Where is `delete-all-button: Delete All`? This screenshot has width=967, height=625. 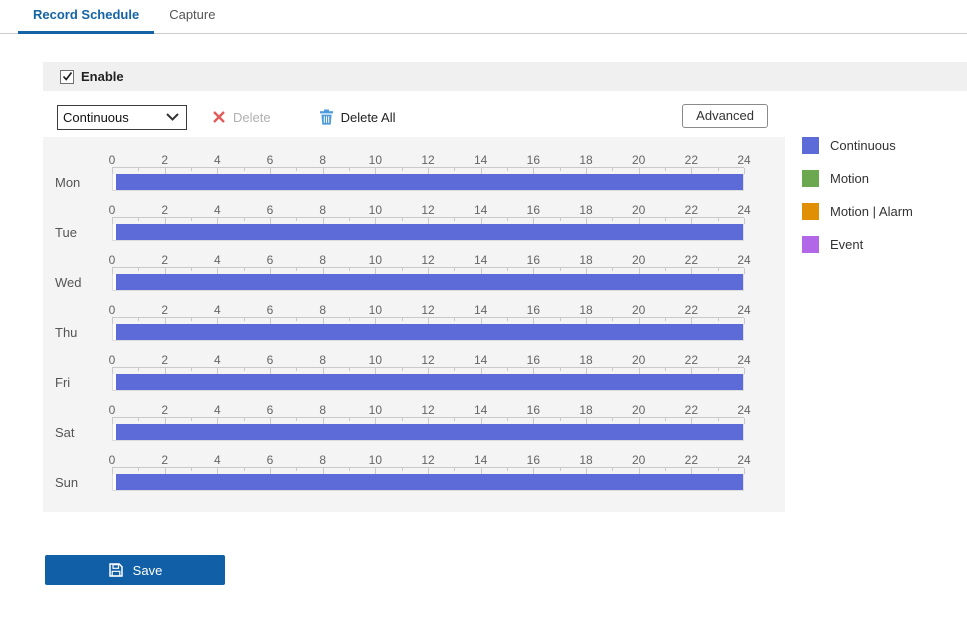 delete-all-button: Delete All is located at coordinates (357, 117).